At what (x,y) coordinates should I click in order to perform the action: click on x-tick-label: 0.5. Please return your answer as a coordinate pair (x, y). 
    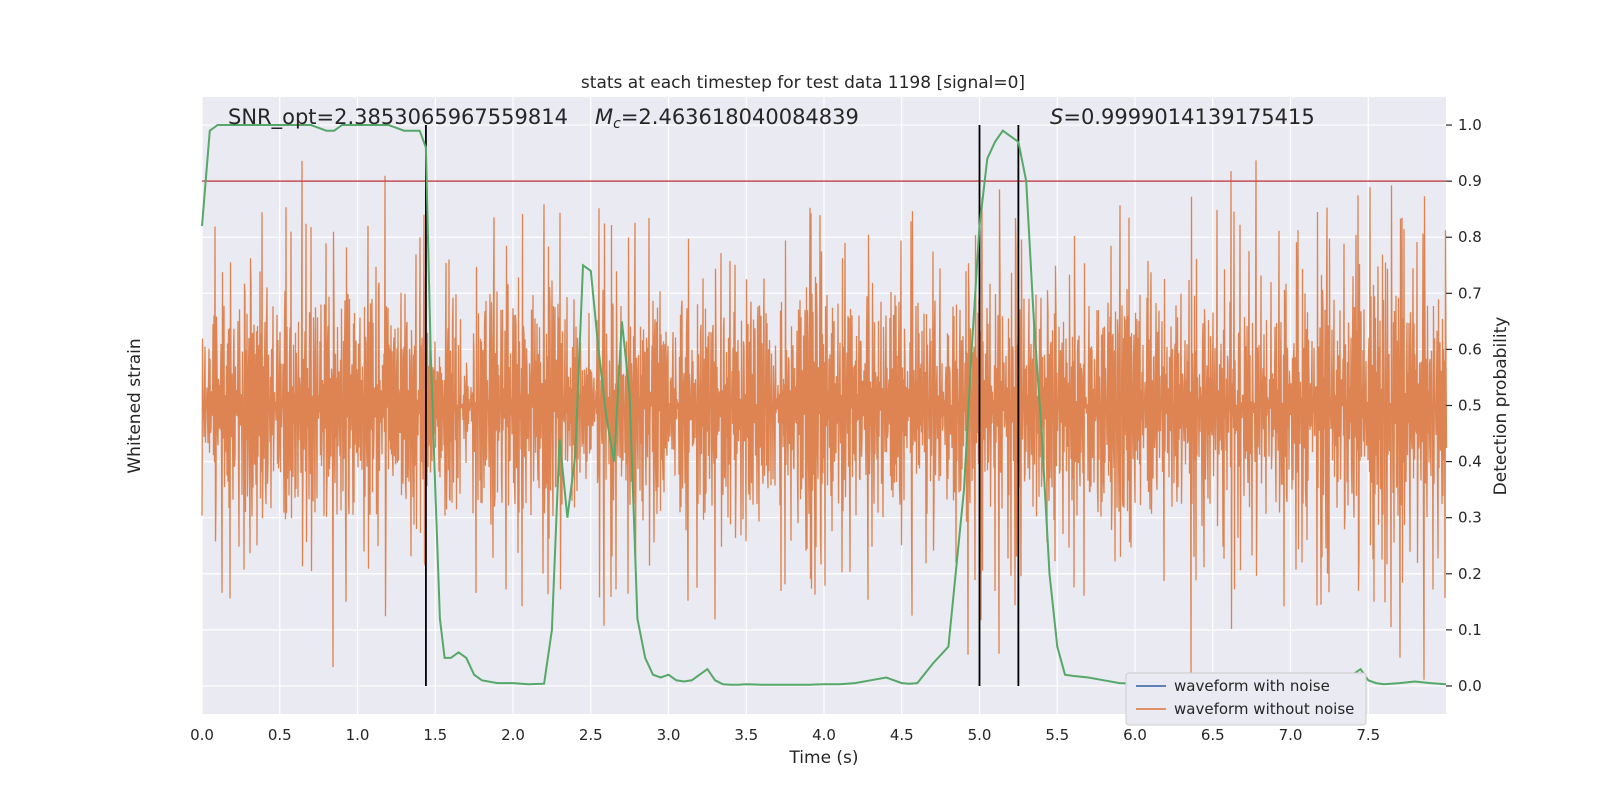
    Looking at the image, I should click on (280, 735).